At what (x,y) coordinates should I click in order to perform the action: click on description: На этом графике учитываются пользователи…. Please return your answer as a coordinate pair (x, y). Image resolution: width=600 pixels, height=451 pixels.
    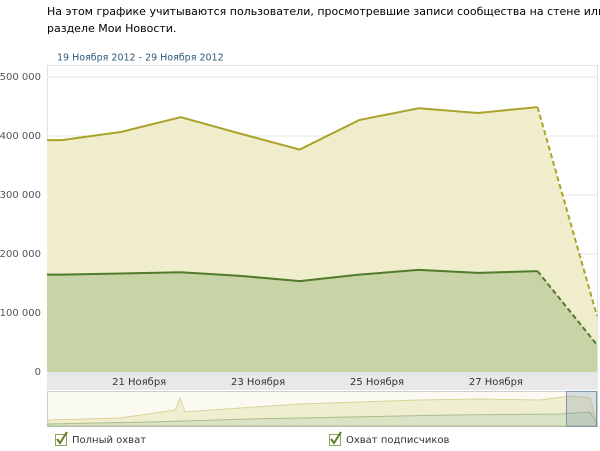
    Looking at the image, I should click on (323, 11).